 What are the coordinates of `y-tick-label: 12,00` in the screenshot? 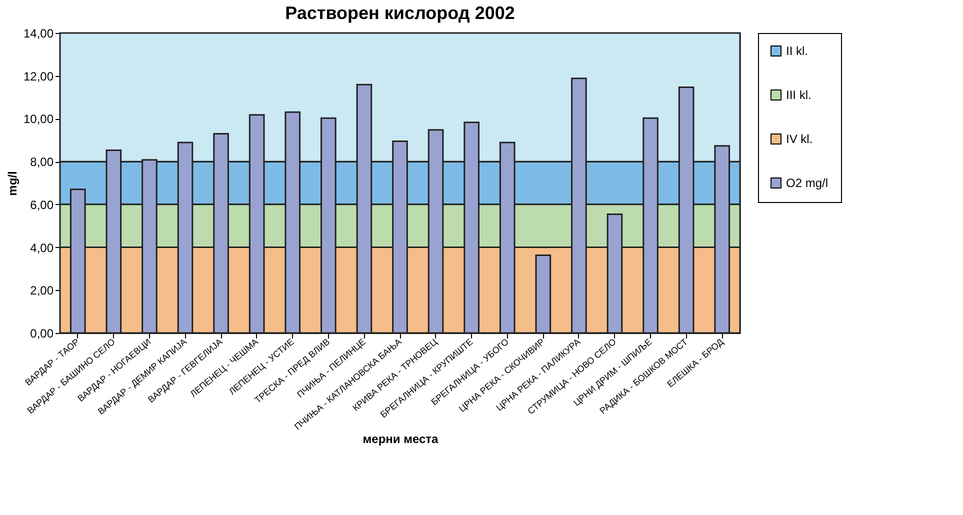 It's located at (38, 76).